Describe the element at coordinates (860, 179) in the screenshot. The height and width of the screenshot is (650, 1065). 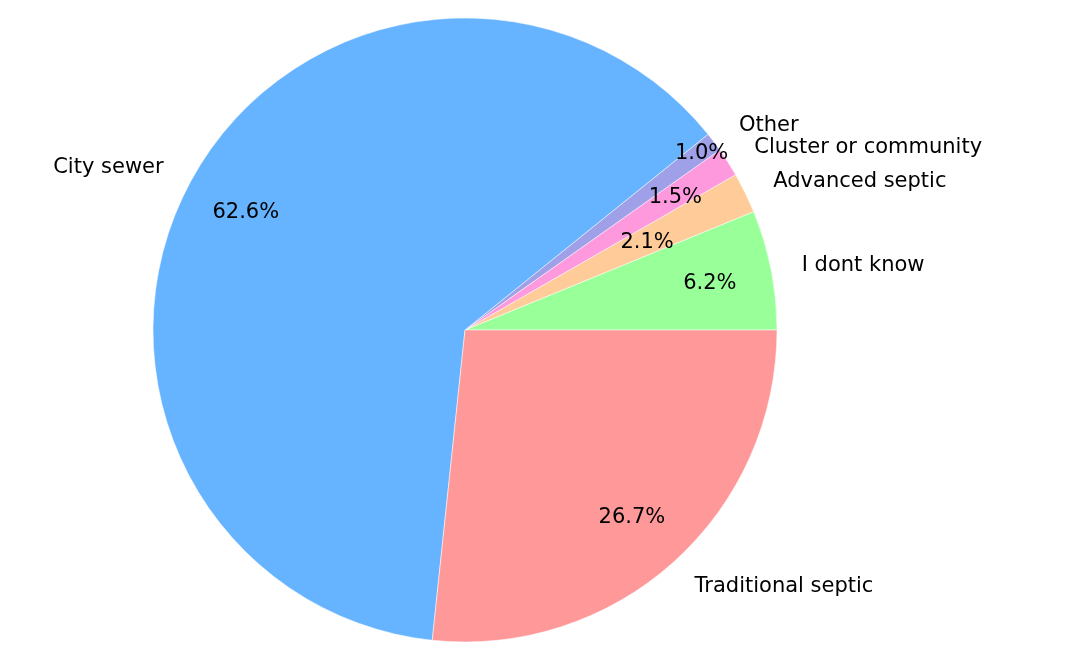
I see `slice-label: Advanced septic` at that location.